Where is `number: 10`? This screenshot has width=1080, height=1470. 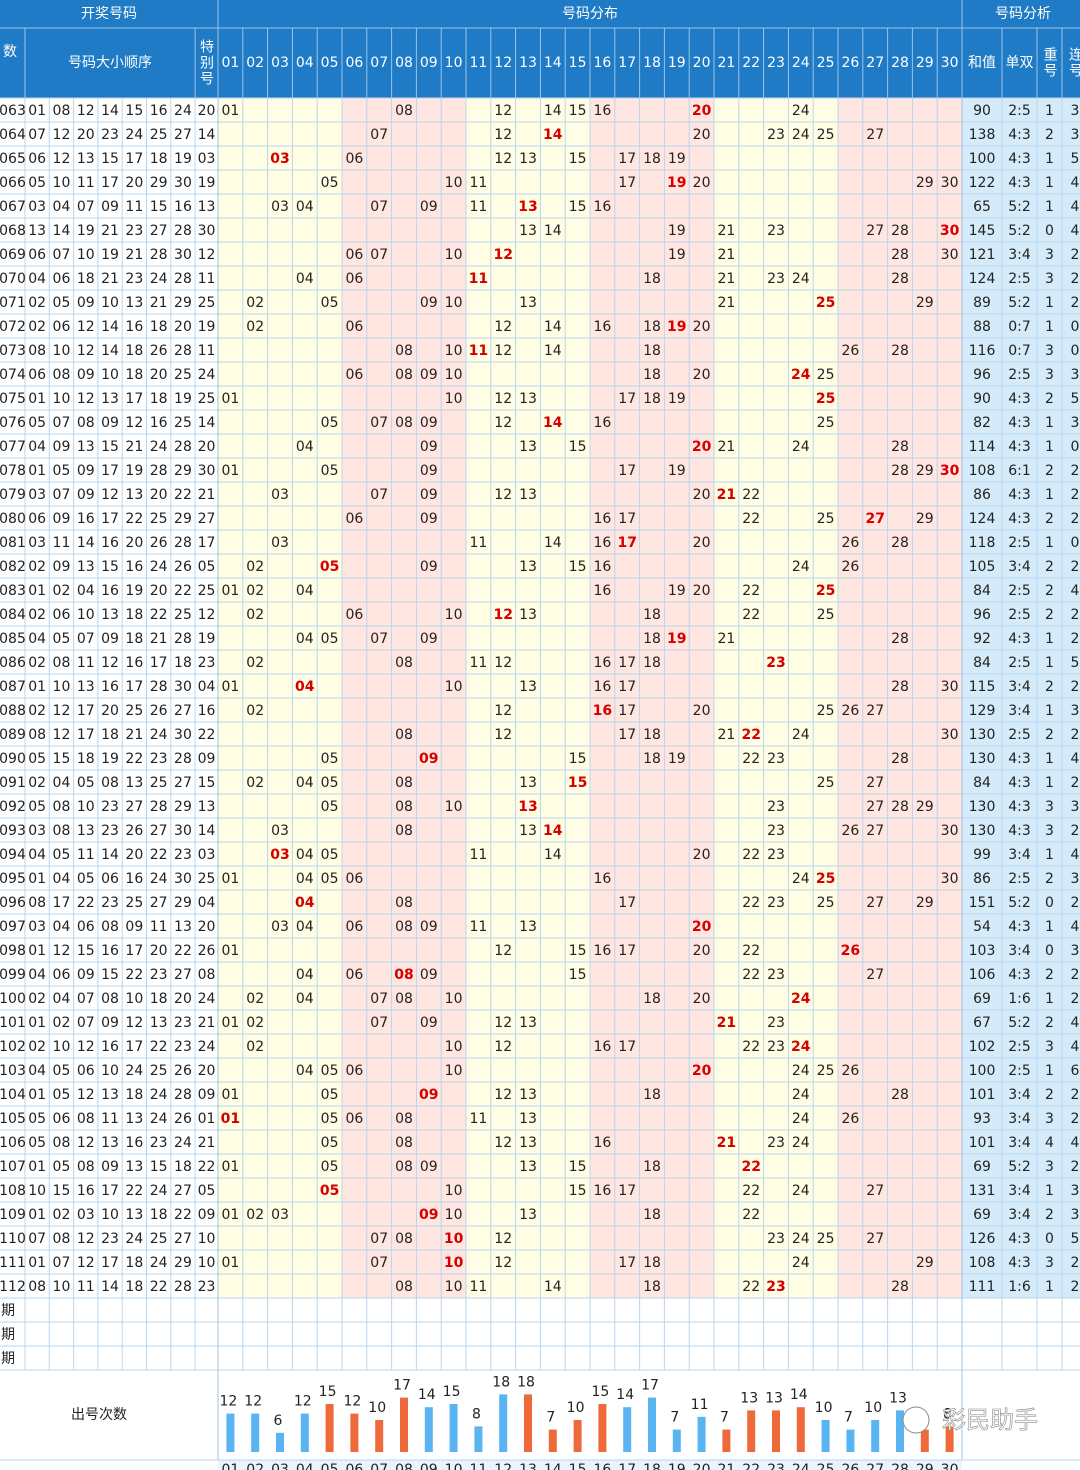
number: 10 is located at coordinates (86, 807).